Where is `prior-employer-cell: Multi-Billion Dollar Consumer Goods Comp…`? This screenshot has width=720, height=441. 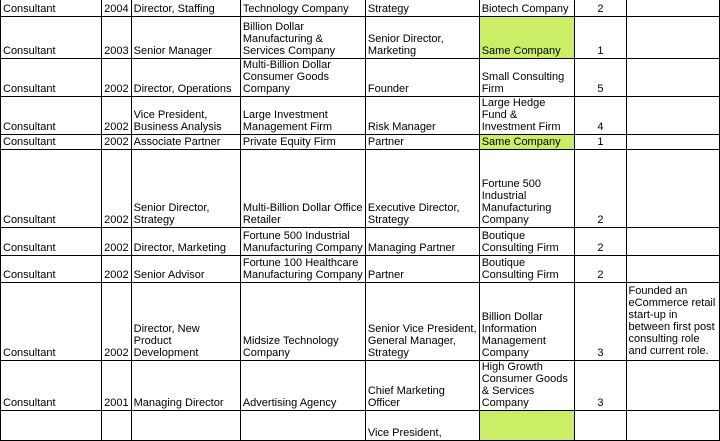 prior-employer-cell: Multi-Billion Dollar Consumer Goods Comp… is located at coordinates (302, 77).